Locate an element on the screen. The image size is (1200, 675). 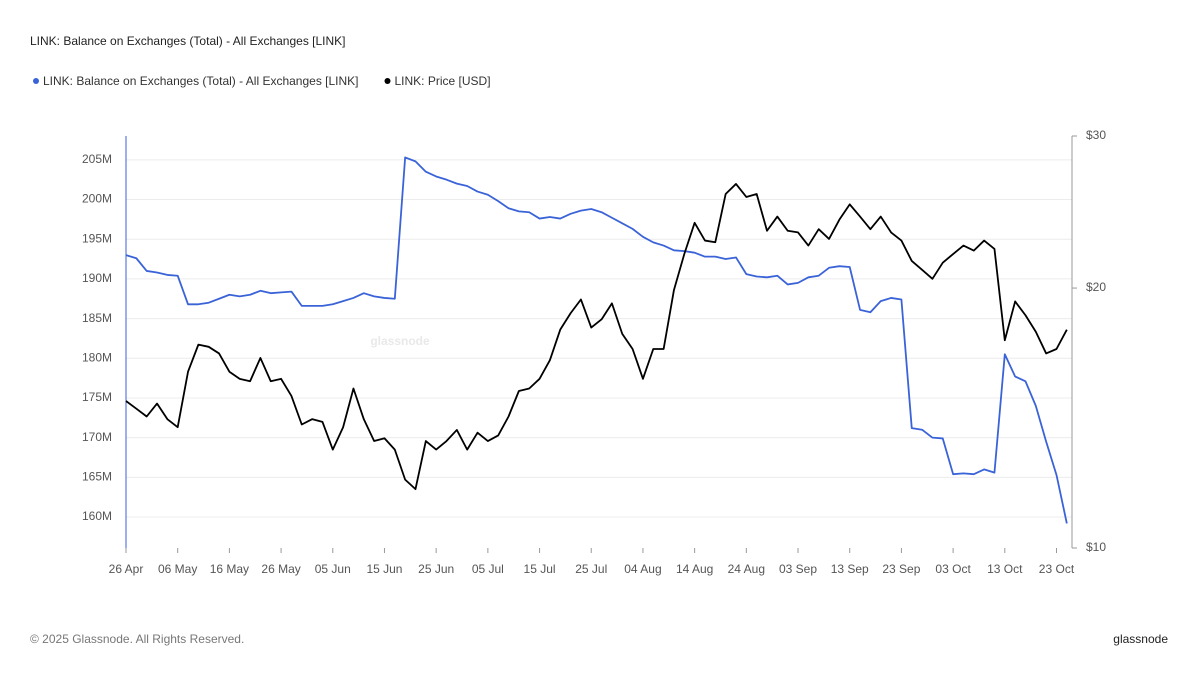
y-tick-label: 200M is located at coordinates (97, 199).